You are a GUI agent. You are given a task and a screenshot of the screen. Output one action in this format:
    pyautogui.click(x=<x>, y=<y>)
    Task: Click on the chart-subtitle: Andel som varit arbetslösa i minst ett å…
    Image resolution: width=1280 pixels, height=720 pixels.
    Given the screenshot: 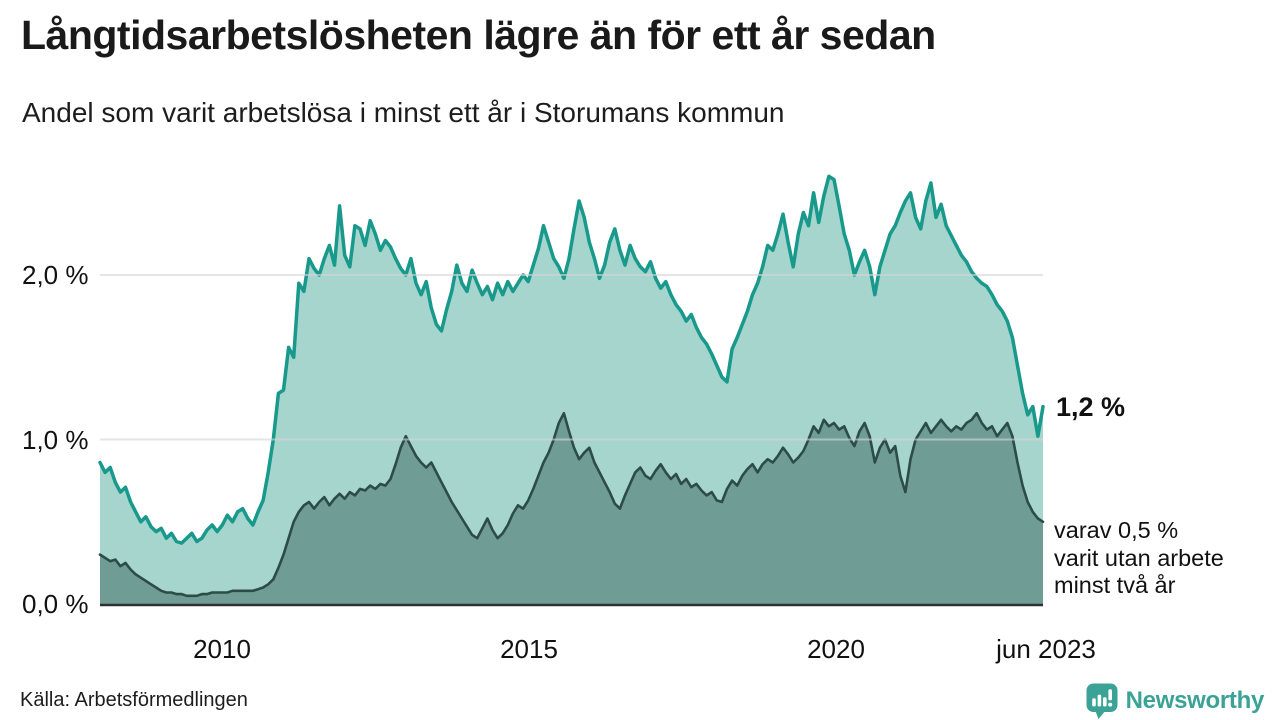 What is the action you would take?
    pyautogui.click(x=403, y=112)
    